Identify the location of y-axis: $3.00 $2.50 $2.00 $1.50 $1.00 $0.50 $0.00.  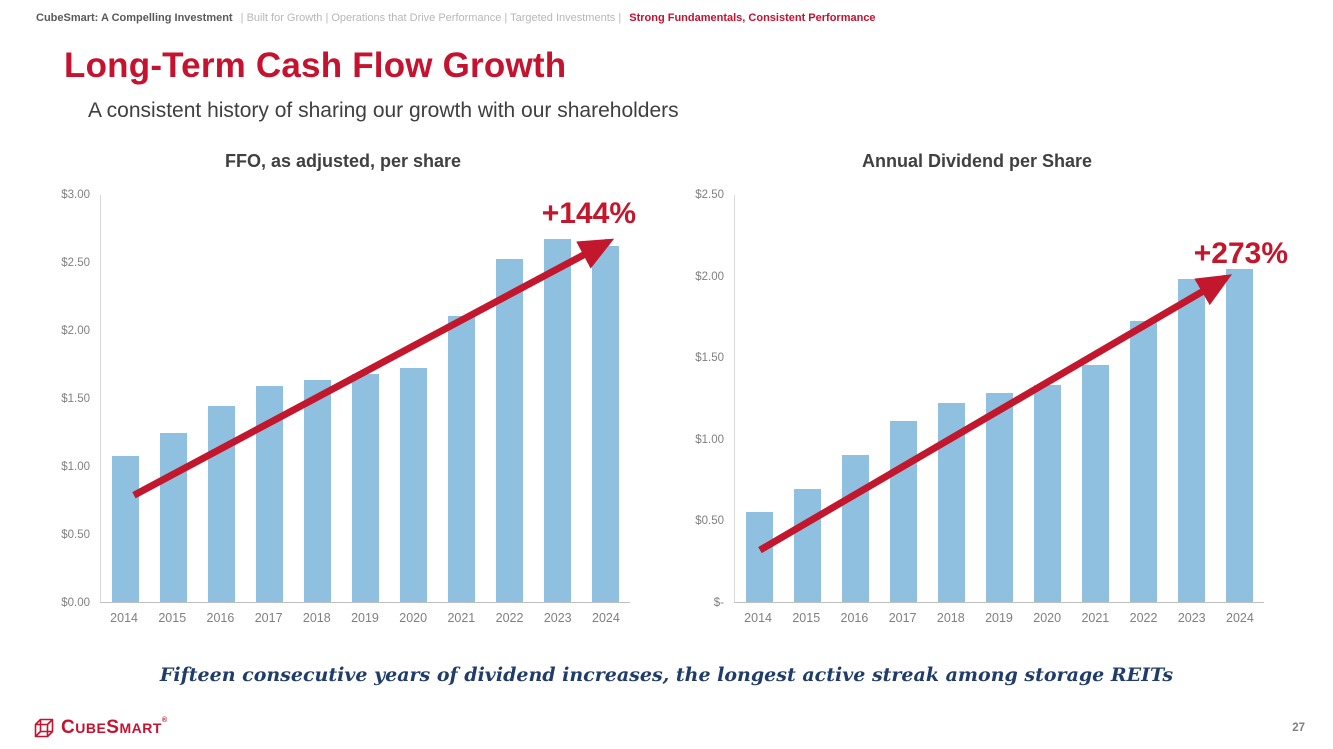
(74, 399).